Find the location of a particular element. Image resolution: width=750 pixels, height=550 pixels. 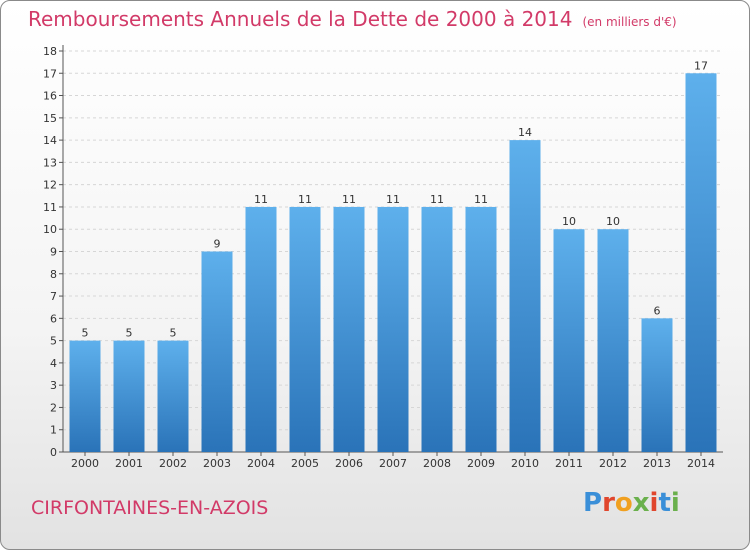

y-tick-label: 5 is located at coordinates (53, 341).